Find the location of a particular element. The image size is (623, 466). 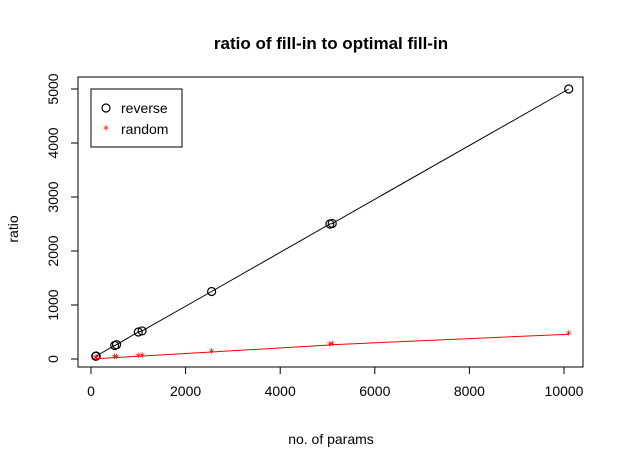

x-tick-label: 6000 is located at coordinates (374, 391).